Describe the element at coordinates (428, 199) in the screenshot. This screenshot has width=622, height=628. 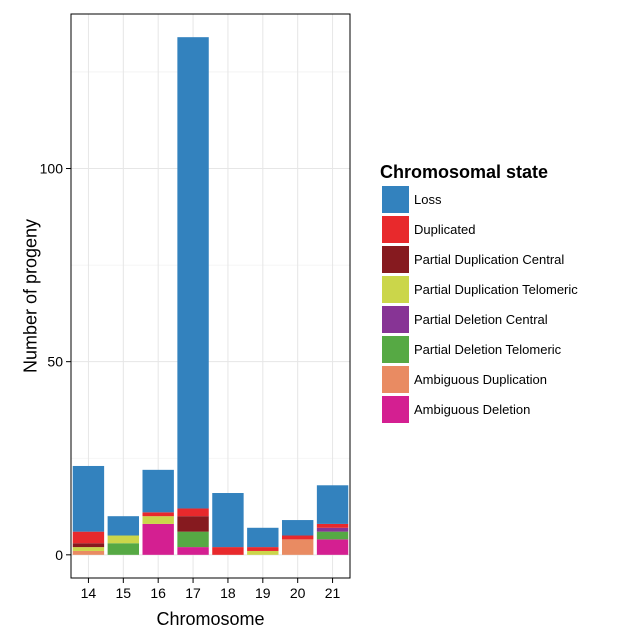
I see `legend-label: Loss` at that location.